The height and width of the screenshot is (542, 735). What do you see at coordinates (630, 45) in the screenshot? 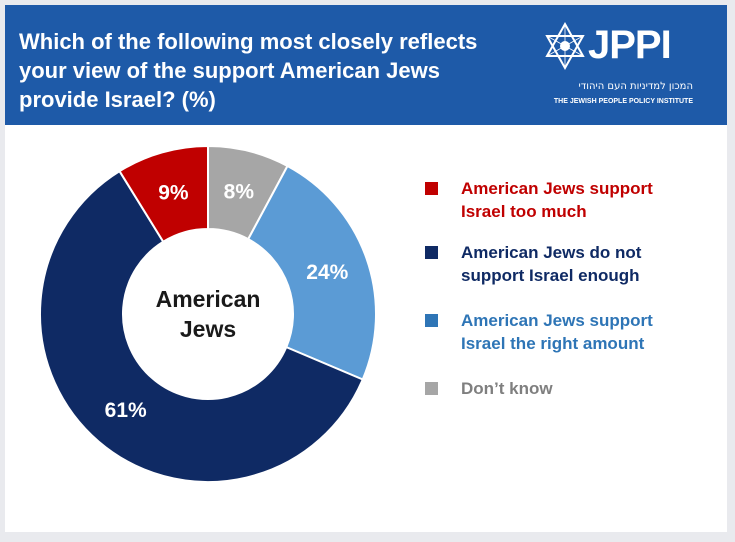
I see `logo-wordmark: JPPI` at bounding box center [630, 45].